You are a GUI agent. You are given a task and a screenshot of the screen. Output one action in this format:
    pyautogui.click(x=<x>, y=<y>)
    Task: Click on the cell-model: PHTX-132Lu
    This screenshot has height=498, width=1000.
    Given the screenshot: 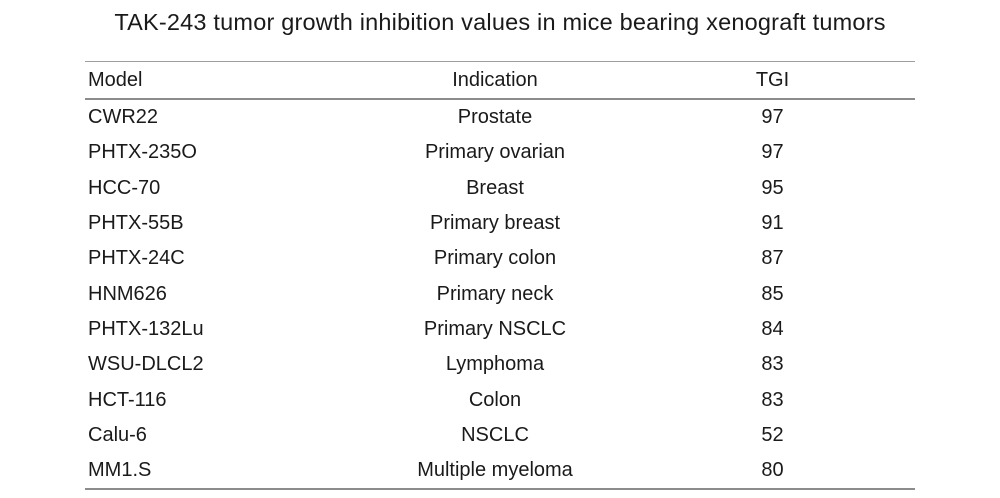 What is the action you would take?
    pyautogui.click(x=146, y=328)
    